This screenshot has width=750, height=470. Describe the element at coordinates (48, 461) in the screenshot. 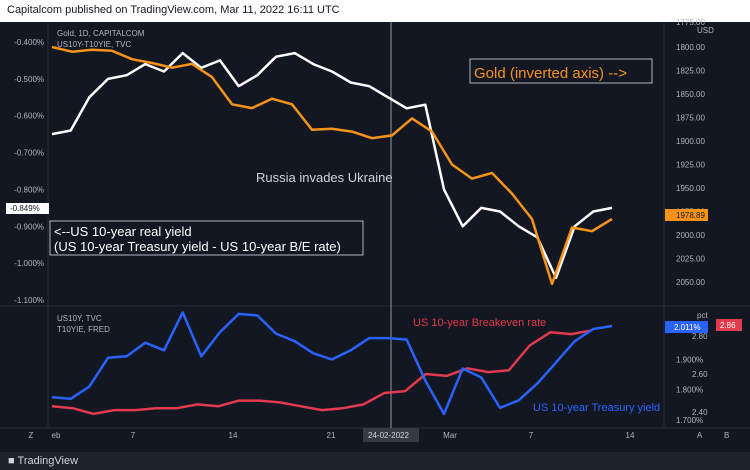

I see `brand-label: TradingView` at that location.